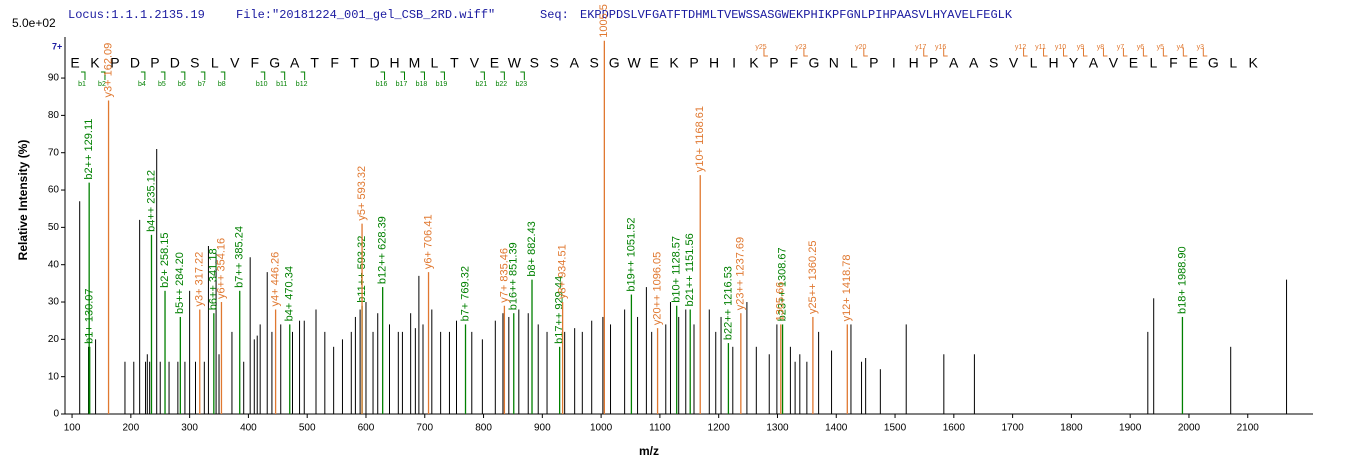 The height and width of the screenshot is (473, 1362). Describe the element at coordinates (532, 248) in the screenshot. I see `ion-label: b8+ 882.43` at that location.